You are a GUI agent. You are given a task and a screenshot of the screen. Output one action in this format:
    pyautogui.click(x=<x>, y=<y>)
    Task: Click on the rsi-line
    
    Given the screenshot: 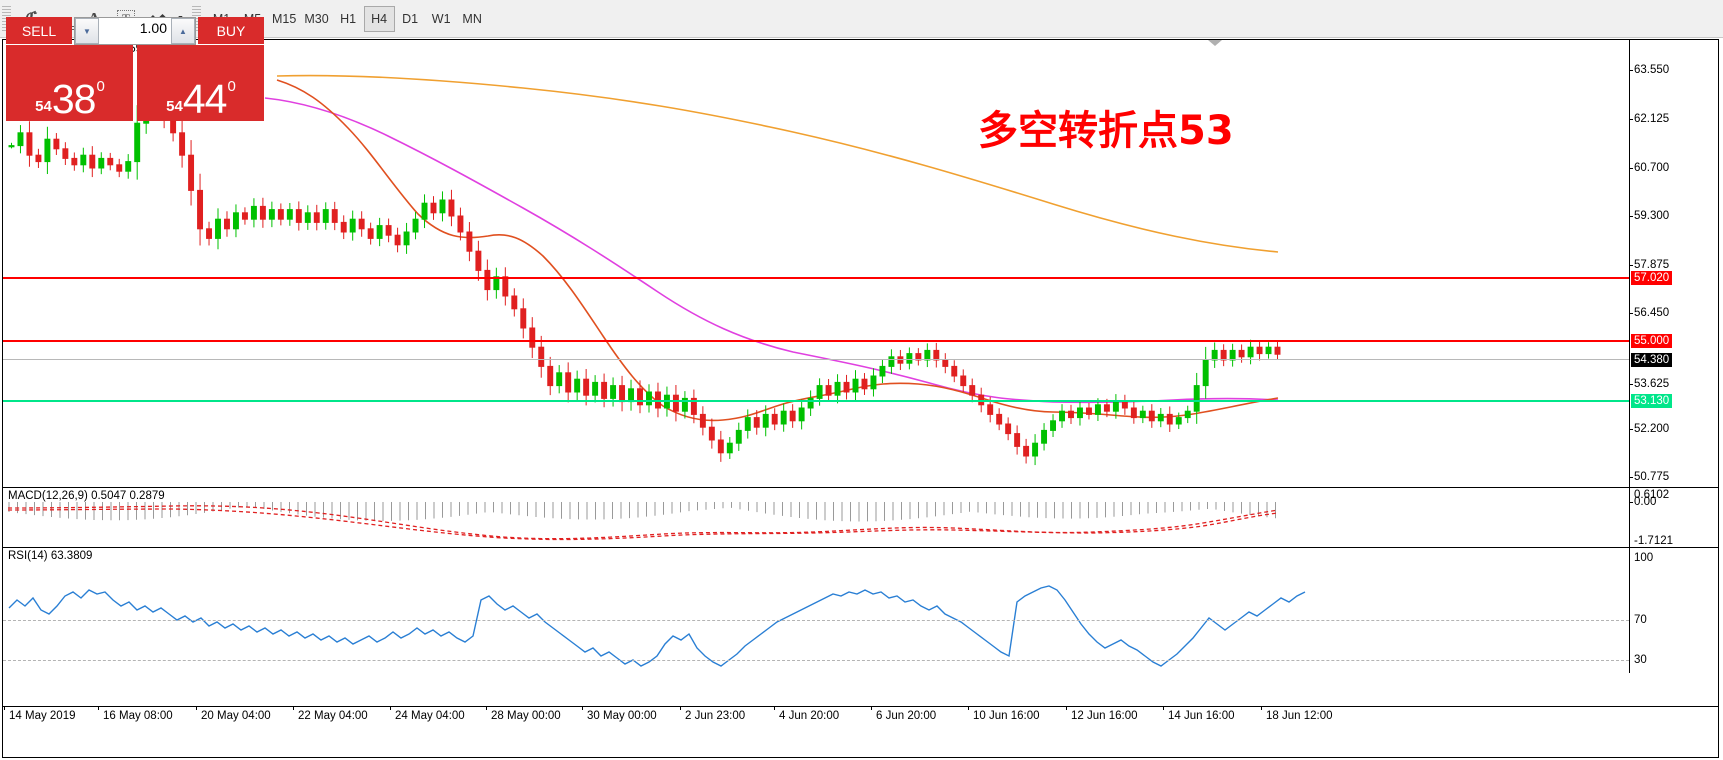 What is the action you would take?
    pyautogui.click(x=657, y=626)
    